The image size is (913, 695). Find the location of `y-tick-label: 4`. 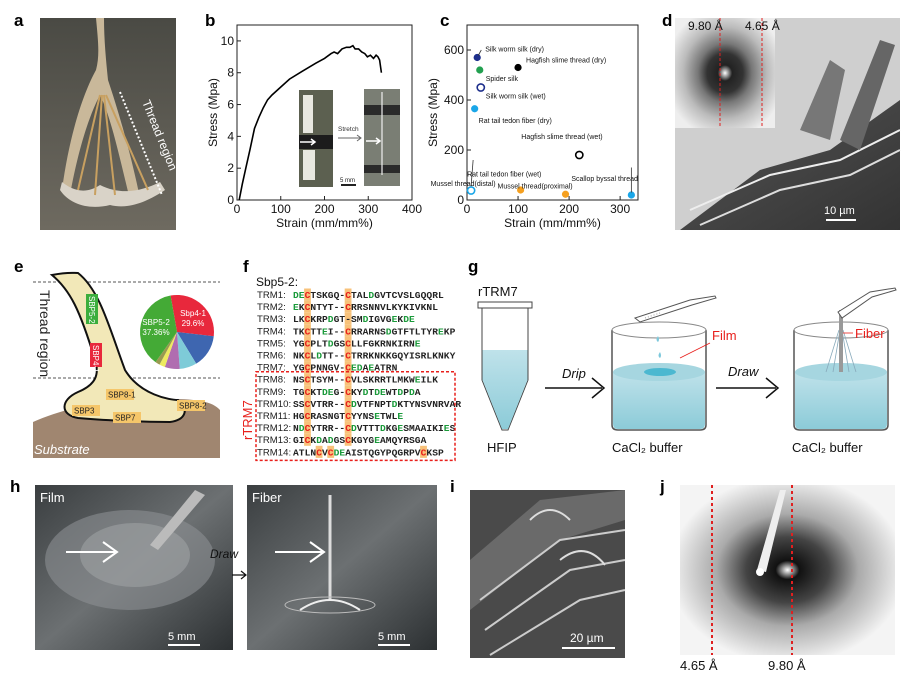

y-tick-label: 4 is located at coordinates (230, 136).